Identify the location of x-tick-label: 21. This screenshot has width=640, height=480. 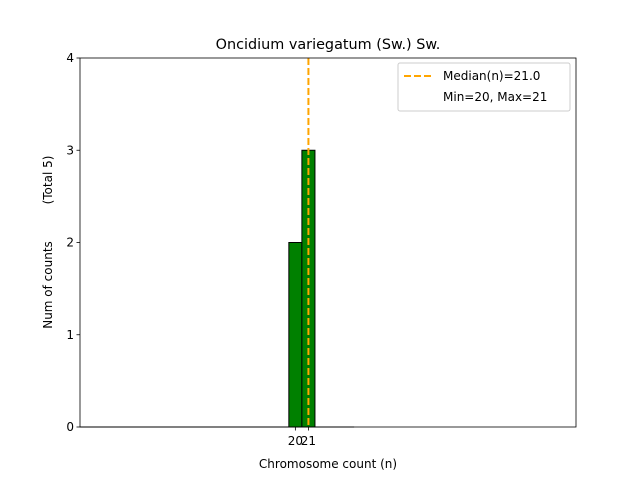
(308, 441).